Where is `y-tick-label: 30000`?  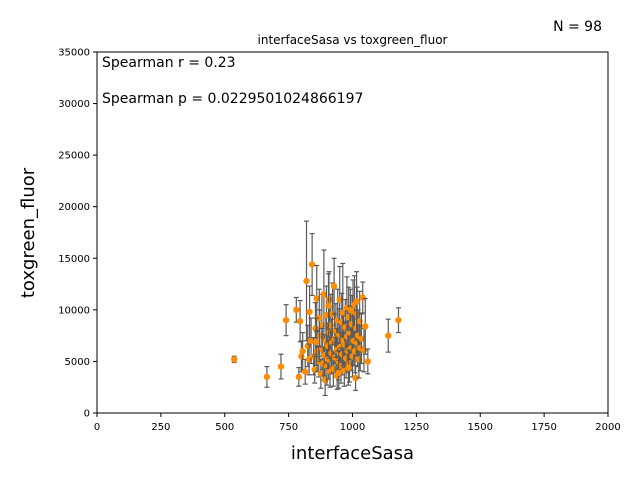
y-tick-label: 30000 is located at coordinates (74, 104).